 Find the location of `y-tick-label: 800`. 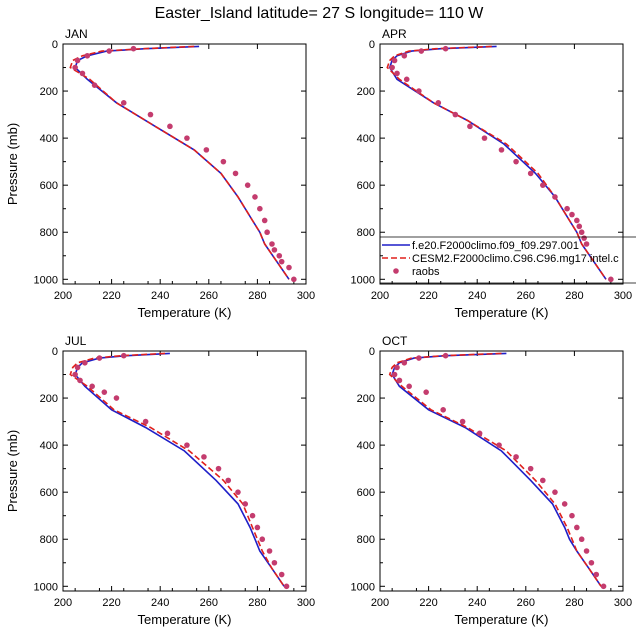

y-tick-label: 800 is located at coordinates (366, 233).